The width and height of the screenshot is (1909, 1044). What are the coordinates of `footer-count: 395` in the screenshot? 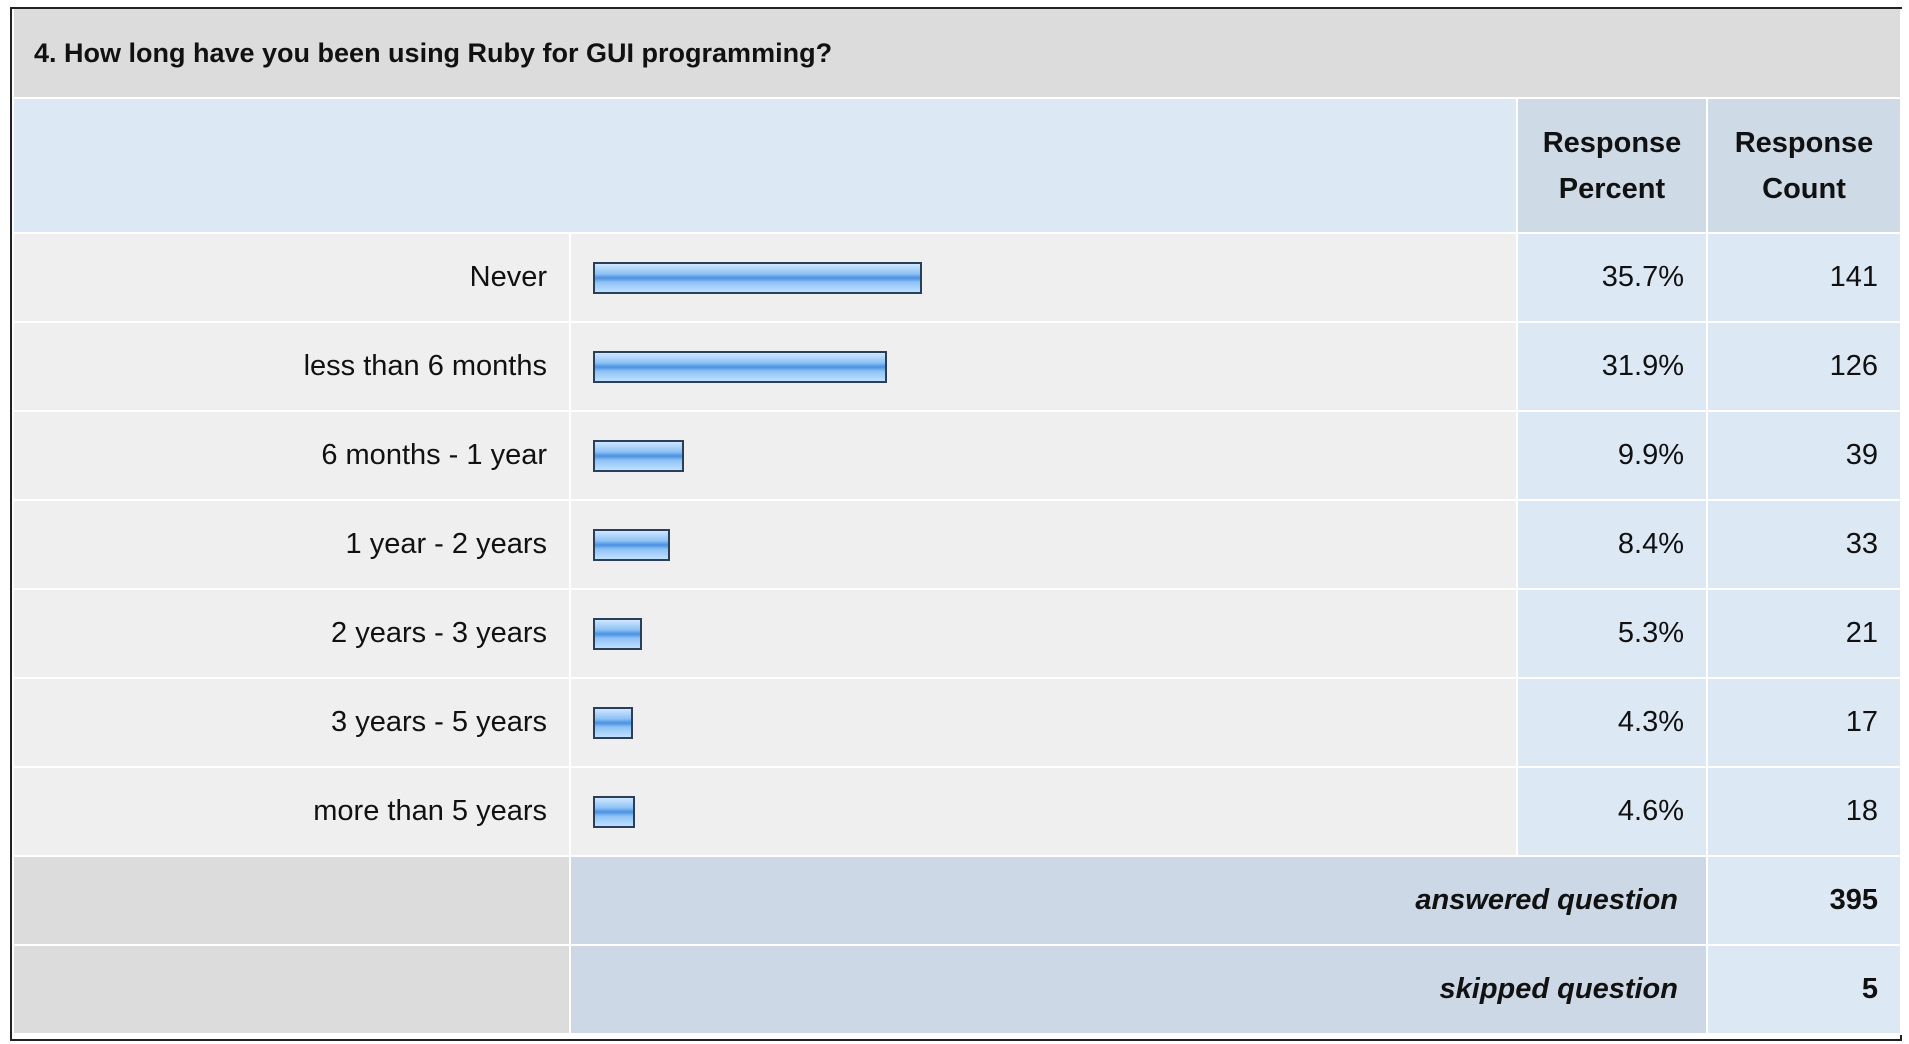 It's located at (1804, 900).